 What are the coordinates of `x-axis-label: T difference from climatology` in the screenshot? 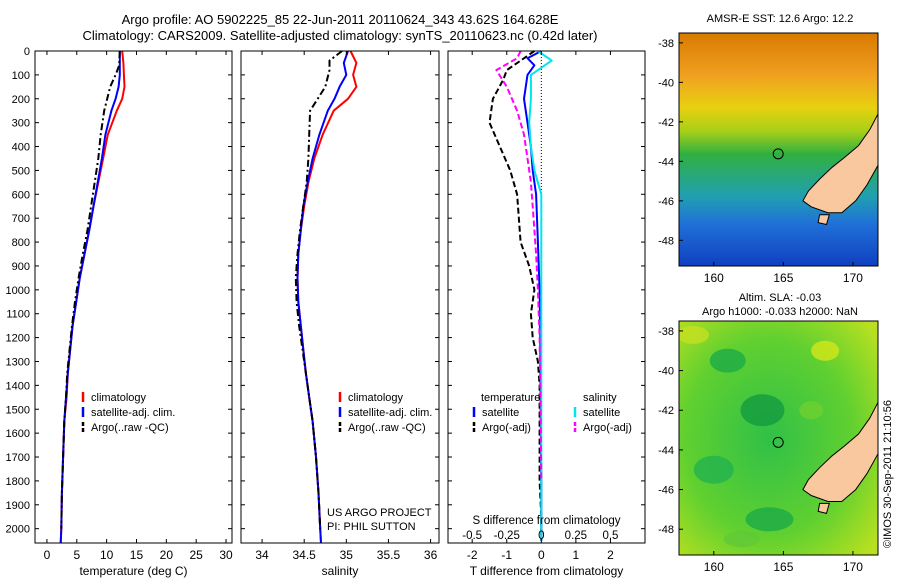 It's located at (547, 571).